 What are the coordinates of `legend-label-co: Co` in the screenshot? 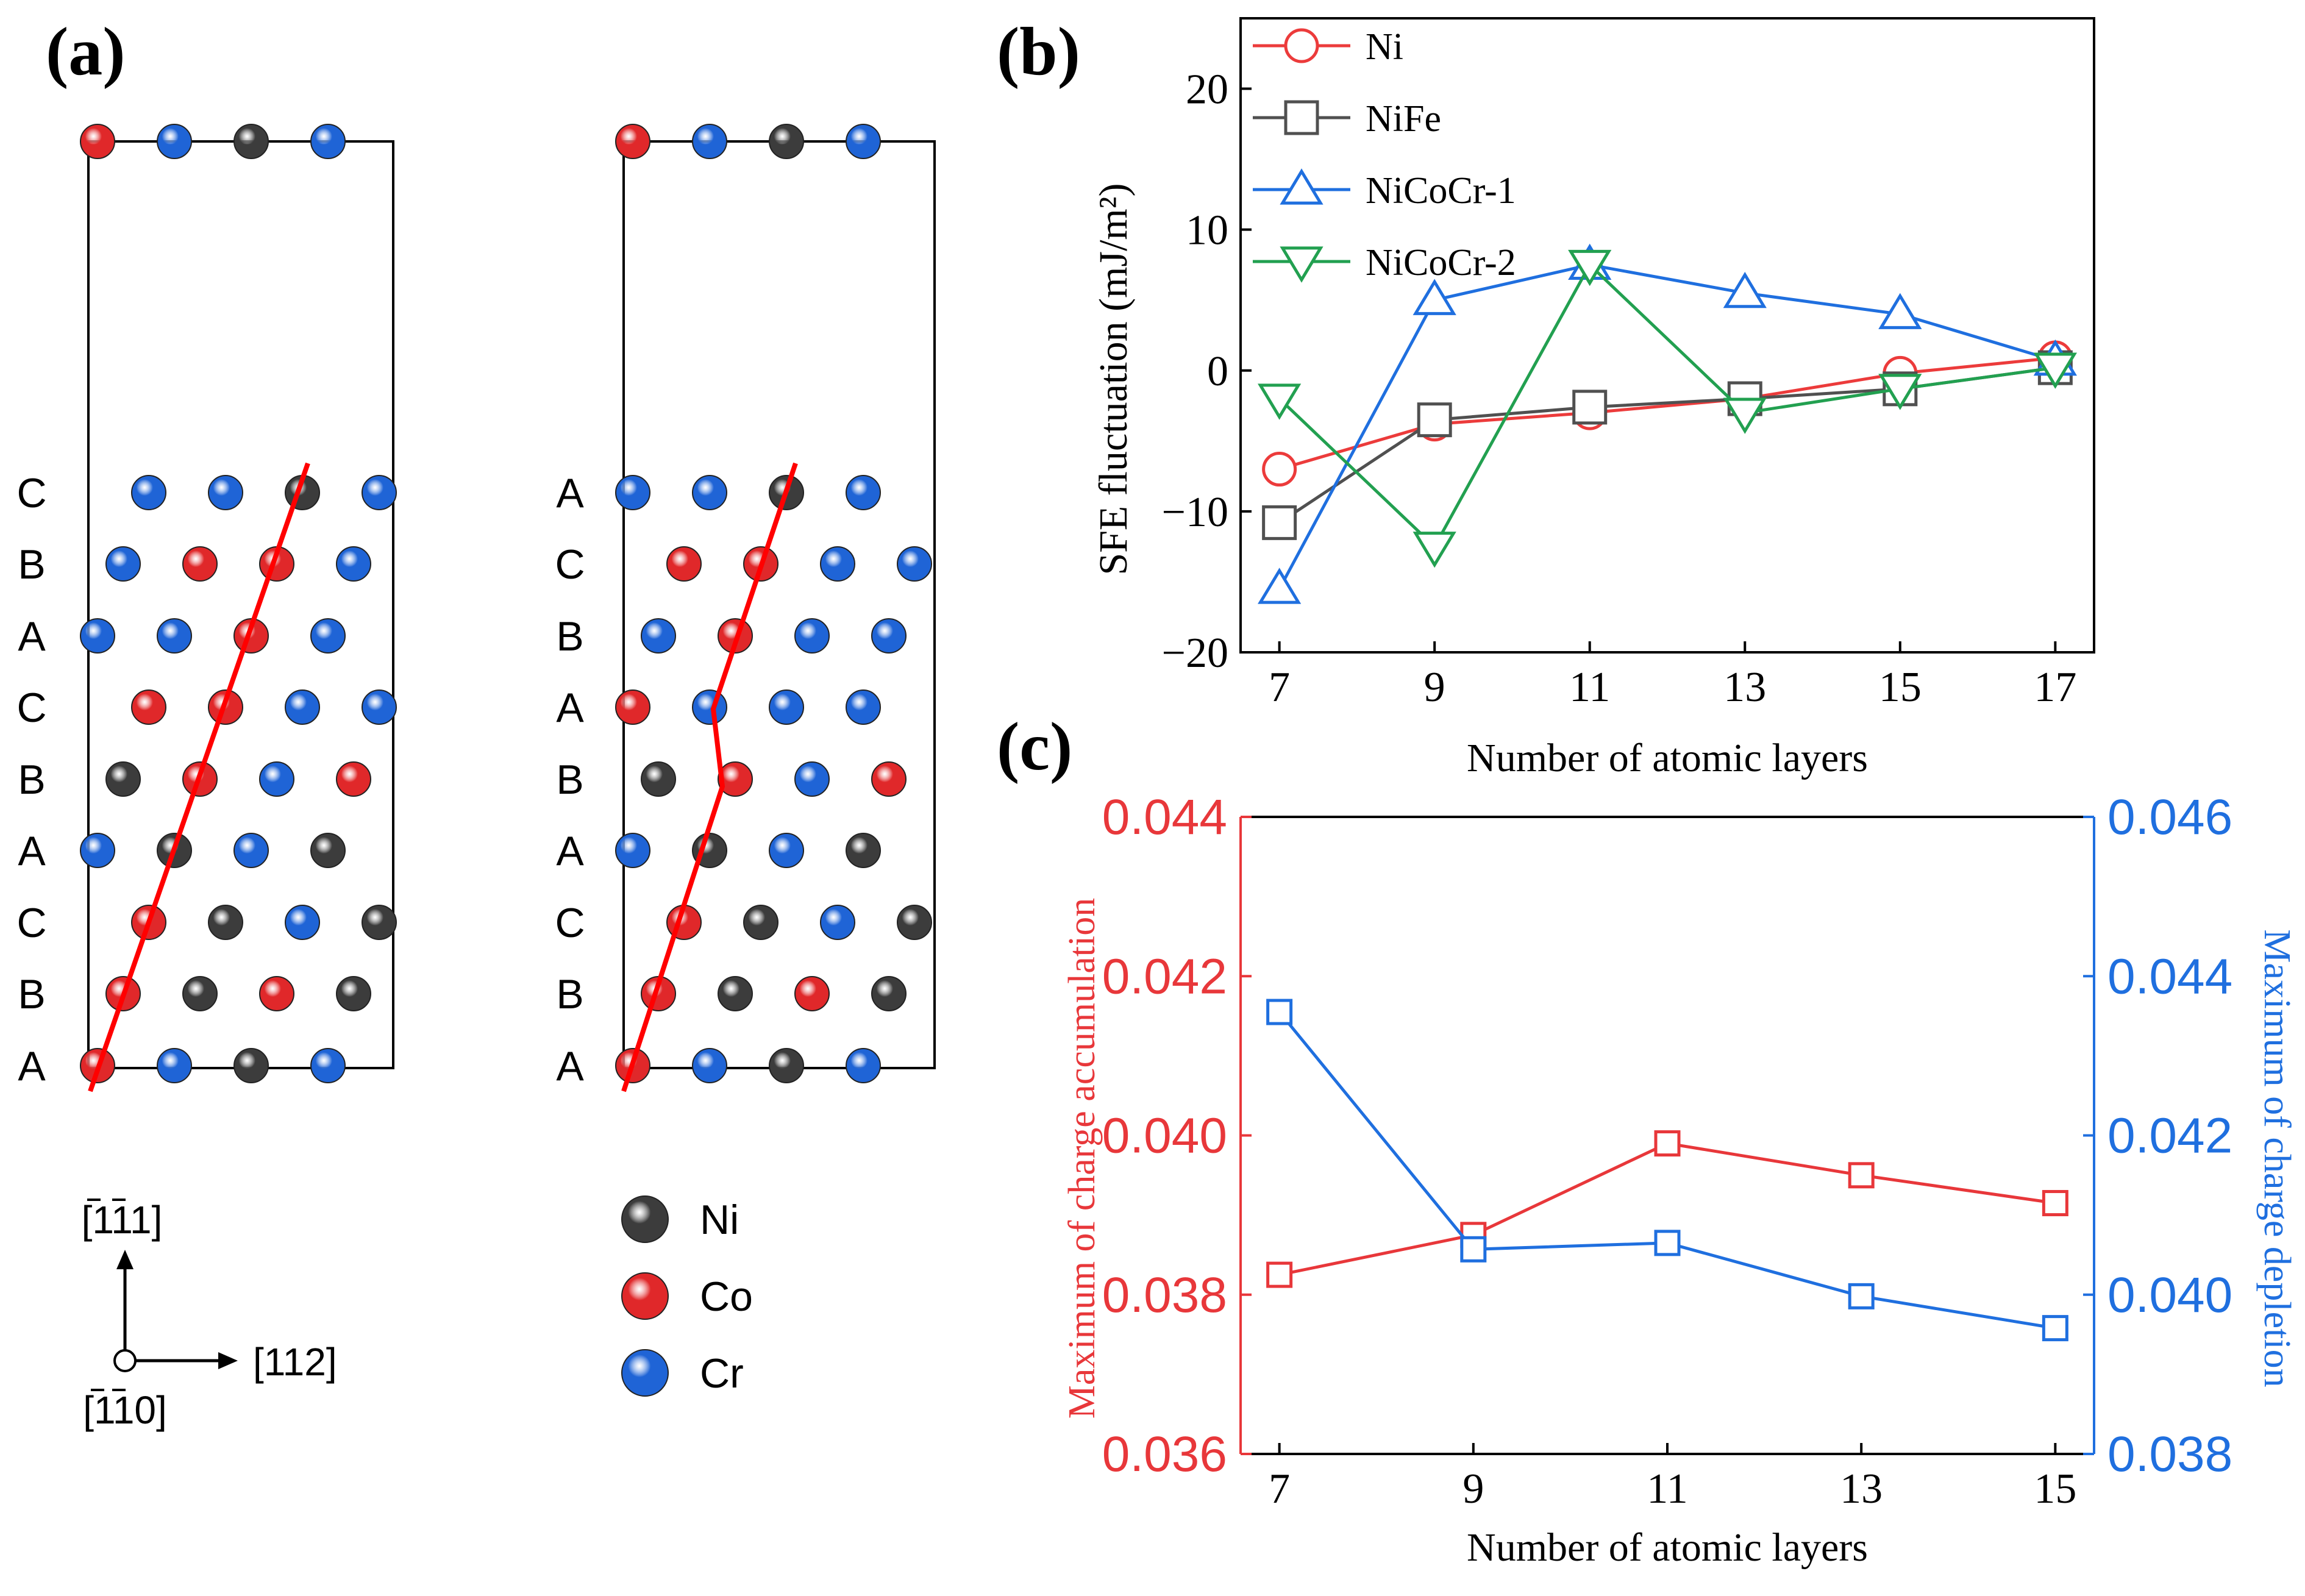 It's located at (726, 1297).